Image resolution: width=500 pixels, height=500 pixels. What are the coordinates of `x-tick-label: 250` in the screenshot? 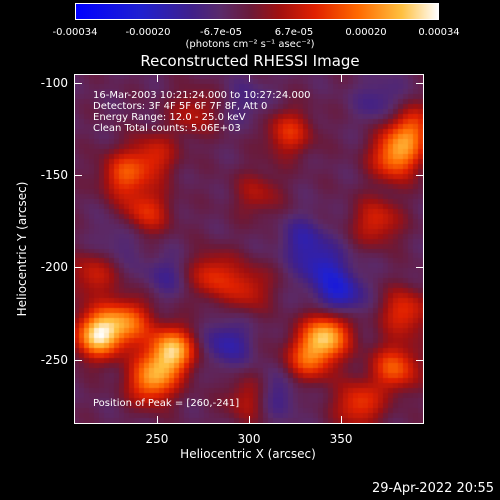 It's located at (157, 439).